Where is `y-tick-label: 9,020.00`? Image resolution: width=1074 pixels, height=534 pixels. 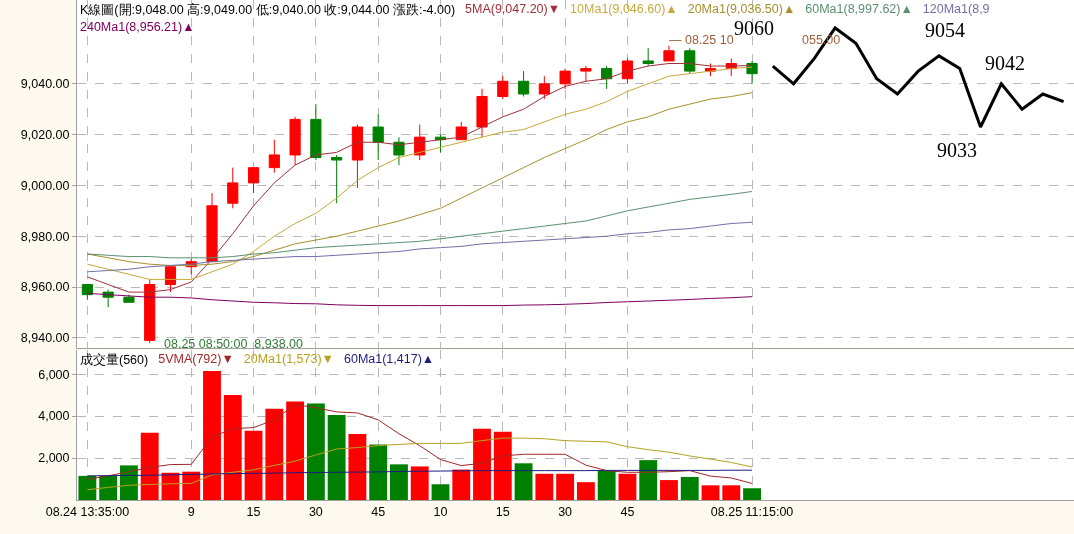 y-tick-label: 9,020.00 is located at coordinates (45, 135).